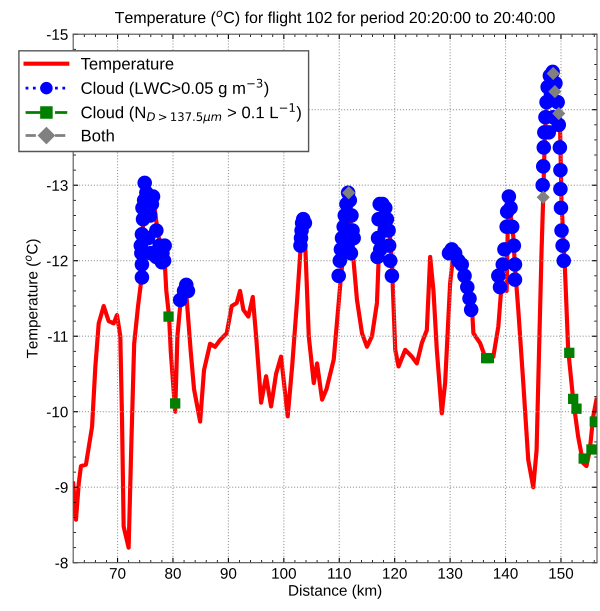 The width and height of the screenshot is (600, 611). Describe the element at coordinates (284, 573) in the screenshot. I see `x-tick-label: 100` at that location.